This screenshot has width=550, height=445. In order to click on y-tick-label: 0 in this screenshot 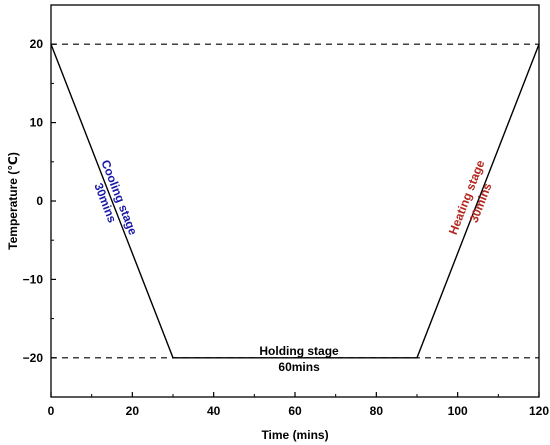, I will do `click(39, 201)`.